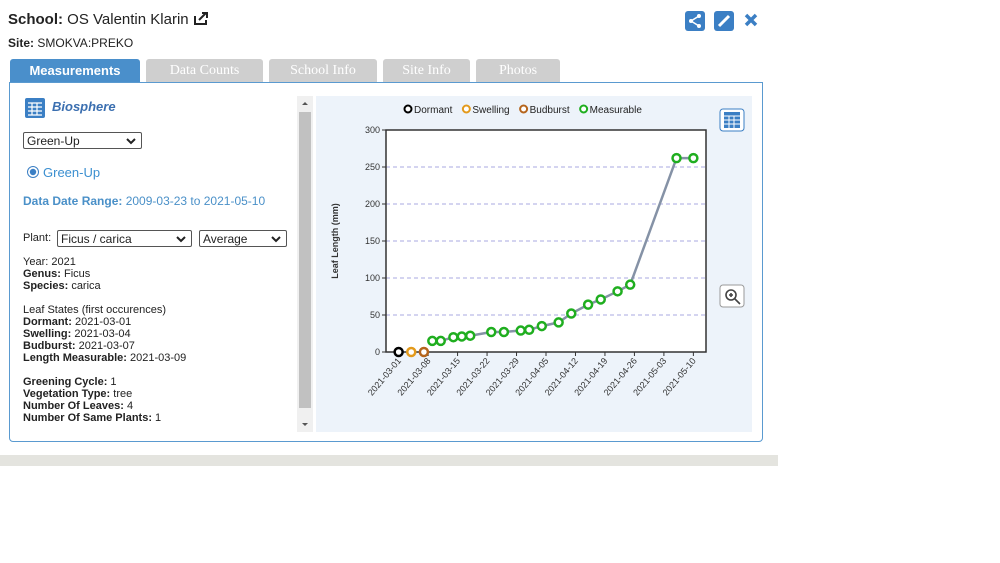  What do you see at coordinates (204, 70) in the screenshot?
I see `tab: Data Counts` at bounding box center [204, 70].